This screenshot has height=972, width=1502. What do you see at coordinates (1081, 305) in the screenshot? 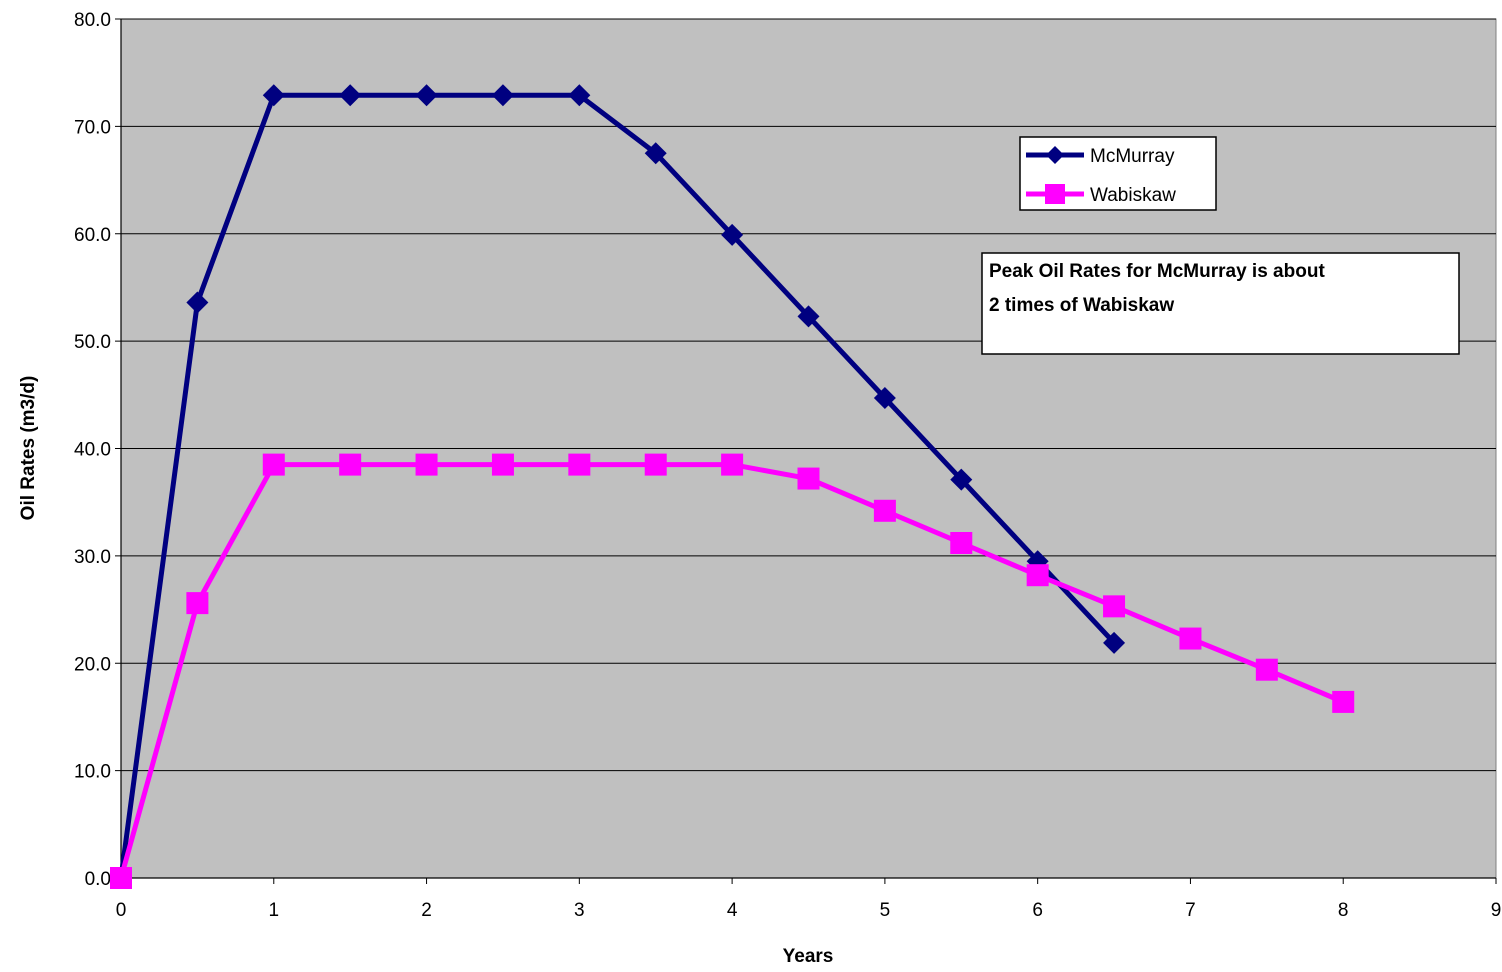
I see `annotation-line-2: 2 times of Wabiskaw` at bounding box center [1081, 305].